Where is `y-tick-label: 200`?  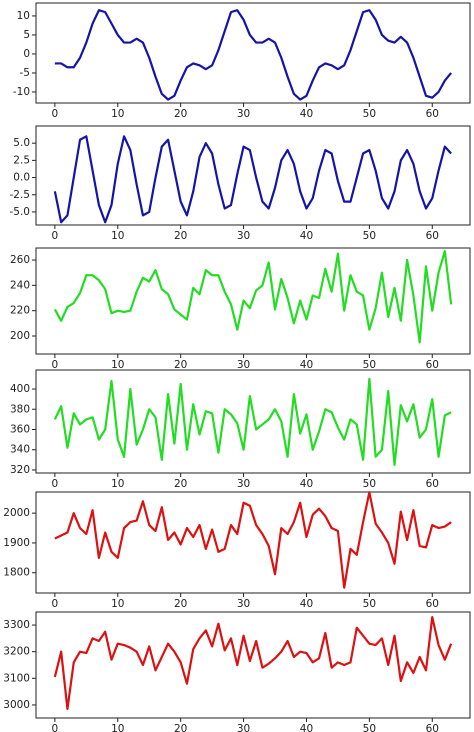
y-tick-label: 200 is located at coordinates (20, 336).